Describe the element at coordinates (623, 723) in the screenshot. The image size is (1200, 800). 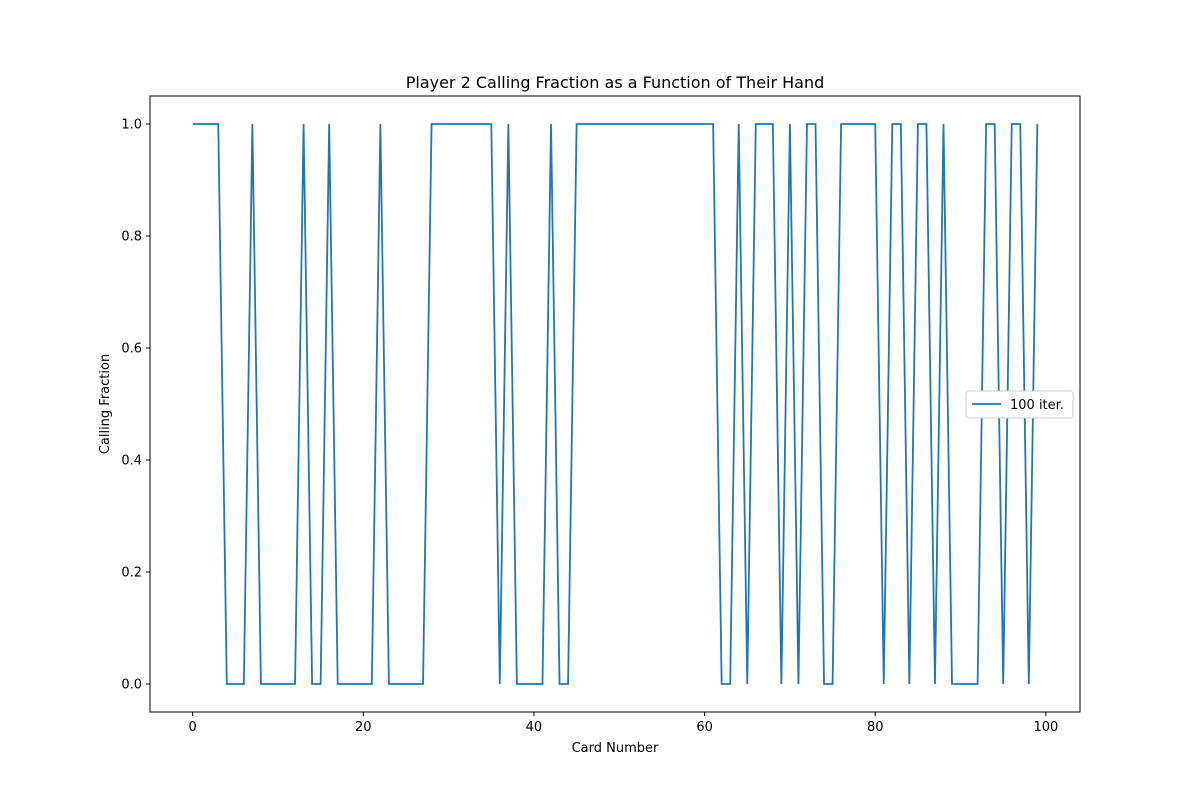
I see `x-axis: 0 20 40 60 80 100` at that location.